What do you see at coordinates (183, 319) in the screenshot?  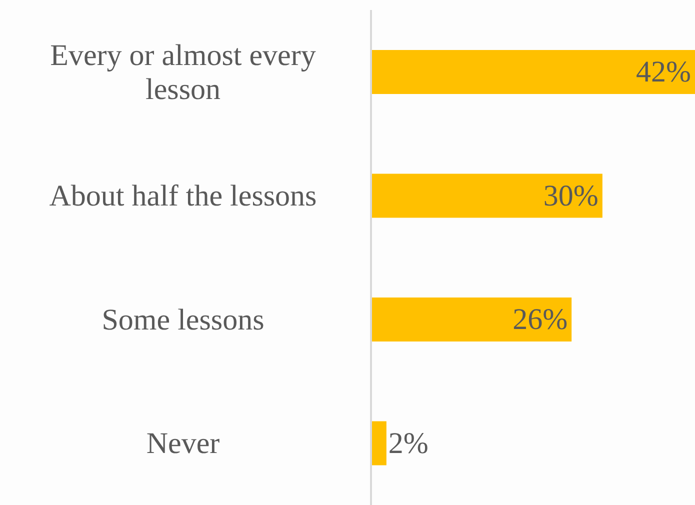 I see `y-tick-label: Some lessons` at bounding box center [183, 319].